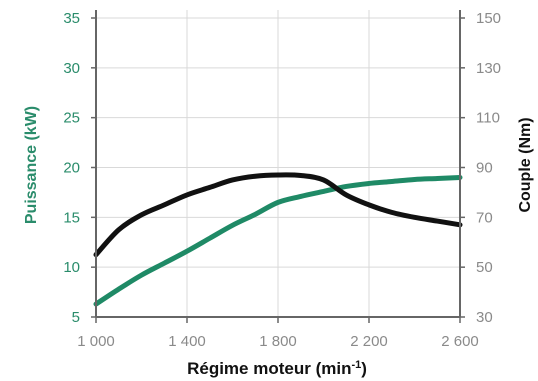  I want to click on x-axis-label: Régime moteur (min-1), so click(277, 368).